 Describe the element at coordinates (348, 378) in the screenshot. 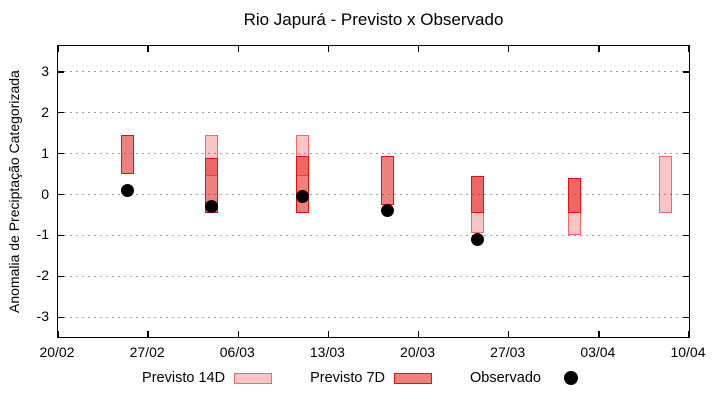

I see `legend-label-previsto-7d: Previsto 7D` at that location.